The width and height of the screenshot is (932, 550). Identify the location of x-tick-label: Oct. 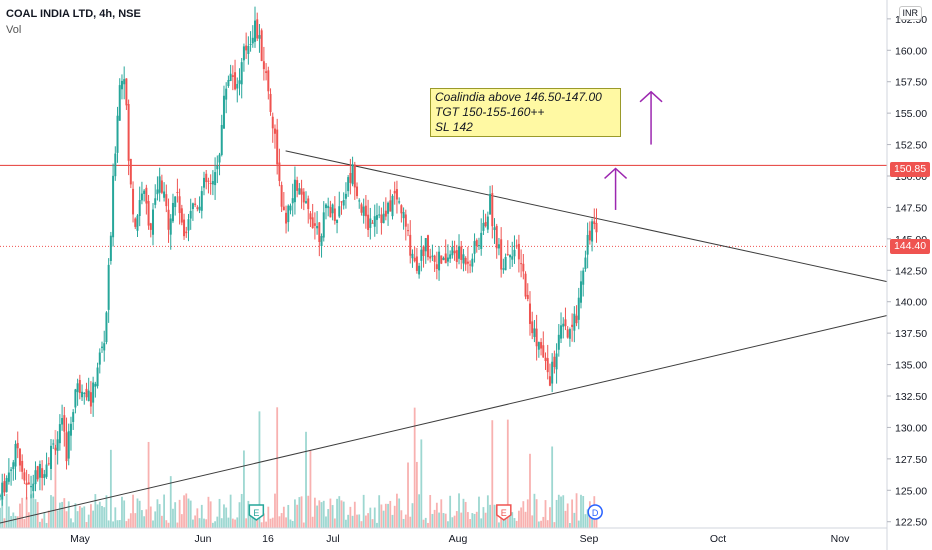
(718, 539).